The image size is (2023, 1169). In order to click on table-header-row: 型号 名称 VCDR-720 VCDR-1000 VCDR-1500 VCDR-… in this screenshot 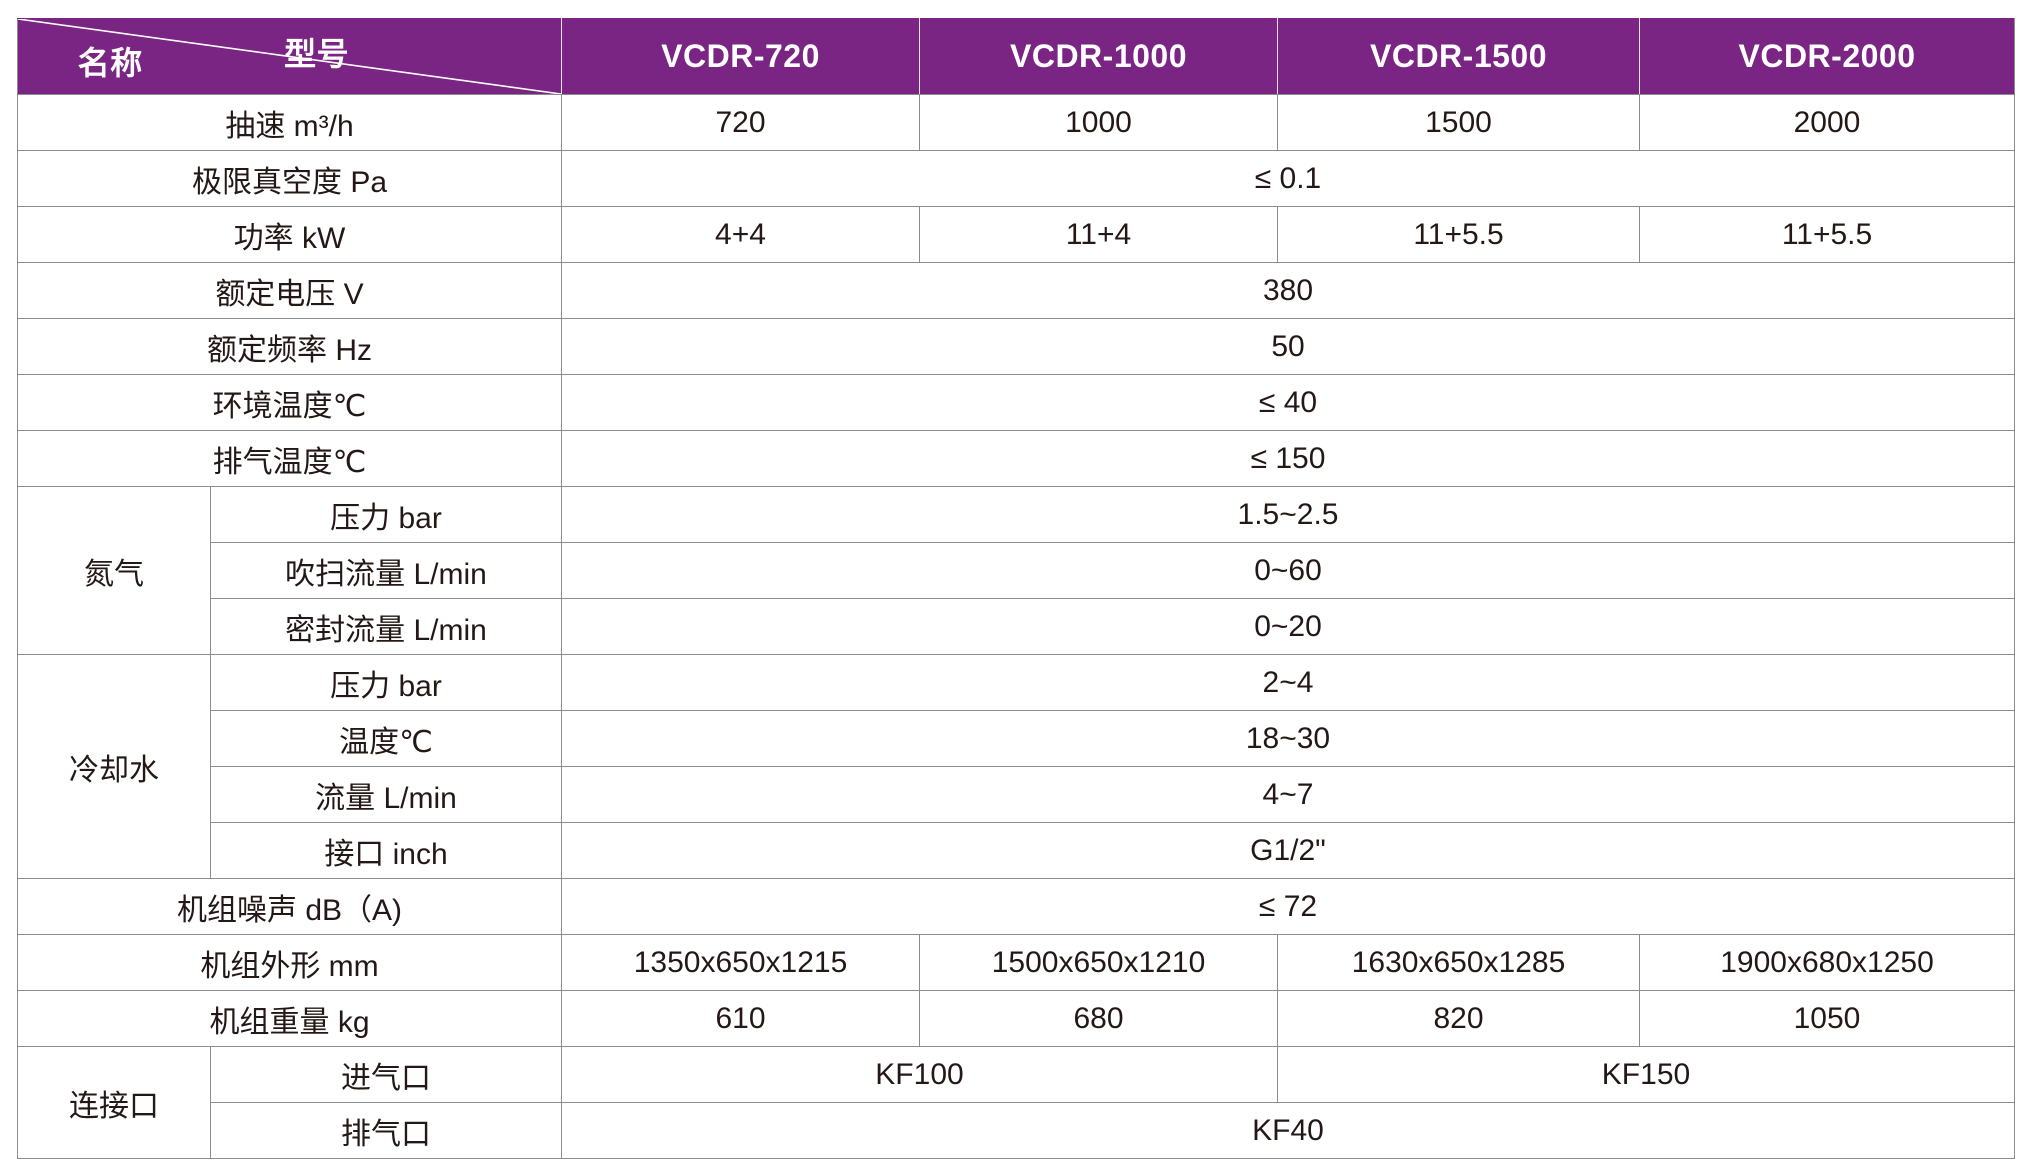, I will do `click(1016, 56)`.